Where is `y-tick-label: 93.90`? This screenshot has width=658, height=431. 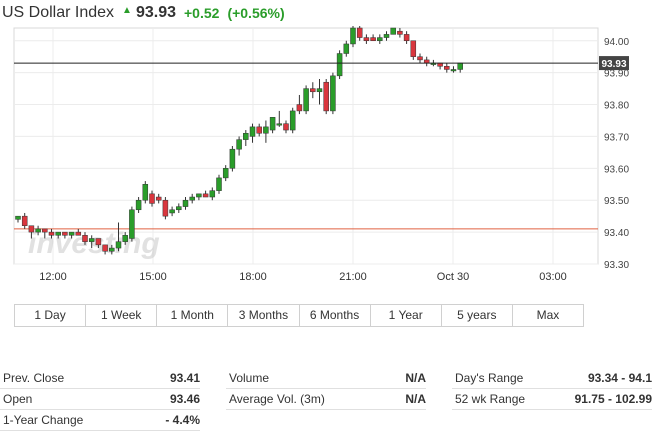
y-tick-label: 93.90 is located at coordinates (616, 74).